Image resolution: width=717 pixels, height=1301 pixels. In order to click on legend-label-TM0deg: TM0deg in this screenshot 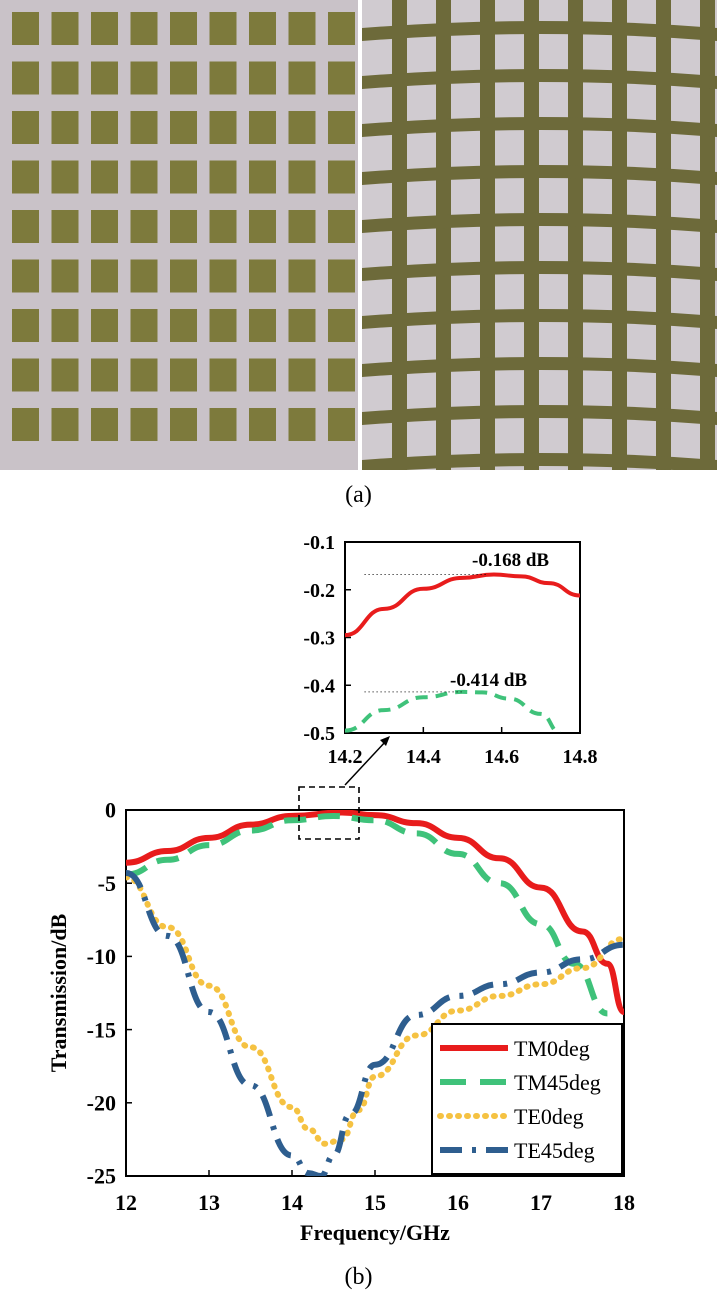, I will do `click(552, 1048)`.